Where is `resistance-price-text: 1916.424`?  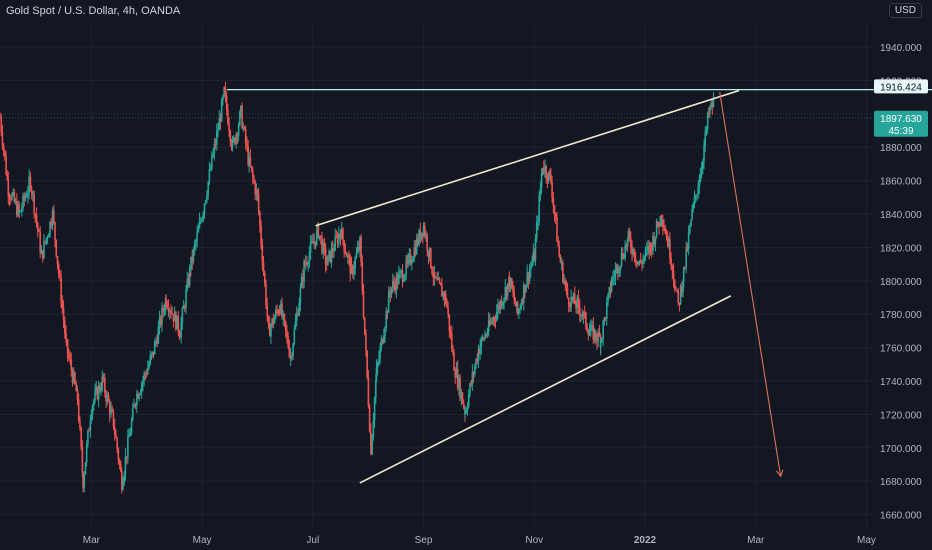 resistance-price-text: 1916.424 is located at coordinates (901, 87).